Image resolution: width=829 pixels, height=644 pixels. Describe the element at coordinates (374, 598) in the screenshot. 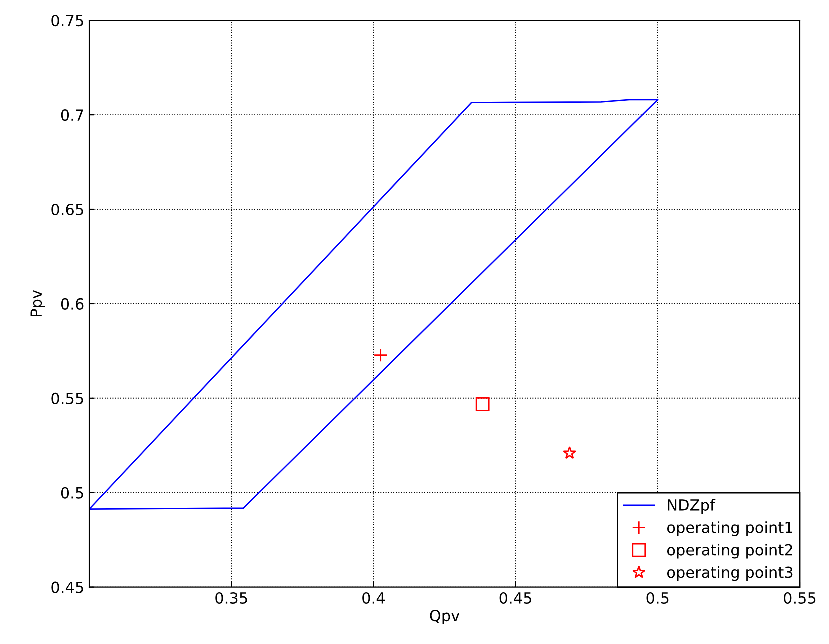

I see `x-tick-label: 0.4` at that location.